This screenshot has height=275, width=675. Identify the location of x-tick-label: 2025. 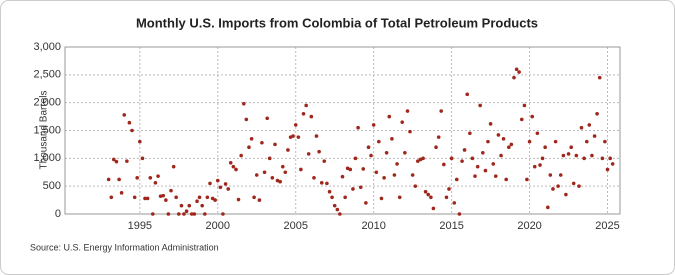
(607, 226).